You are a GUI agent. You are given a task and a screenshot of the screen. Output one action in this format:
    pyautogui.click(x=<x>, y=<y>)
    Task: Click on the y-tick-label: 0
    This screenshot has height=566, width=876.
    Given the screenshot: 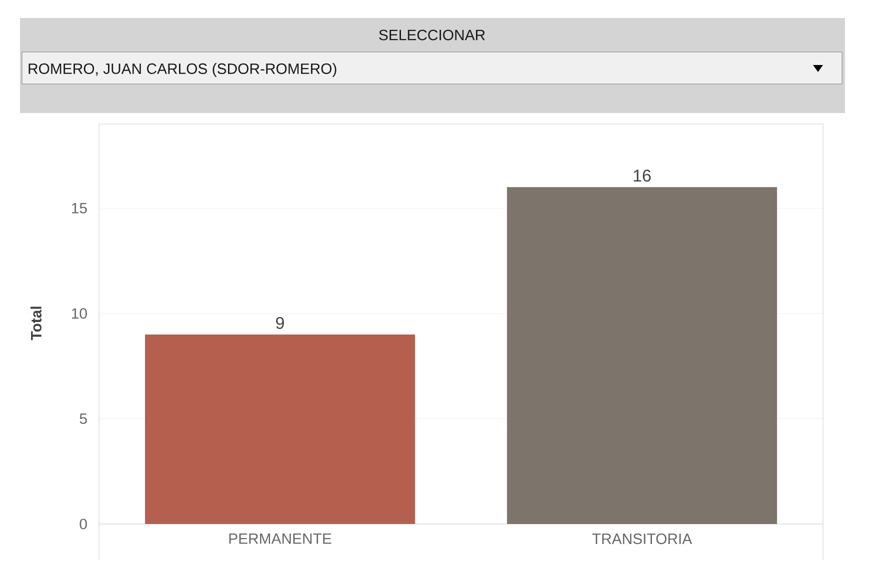 What is the action you would take?
    pyautogui.click(x=83, y=524)
    